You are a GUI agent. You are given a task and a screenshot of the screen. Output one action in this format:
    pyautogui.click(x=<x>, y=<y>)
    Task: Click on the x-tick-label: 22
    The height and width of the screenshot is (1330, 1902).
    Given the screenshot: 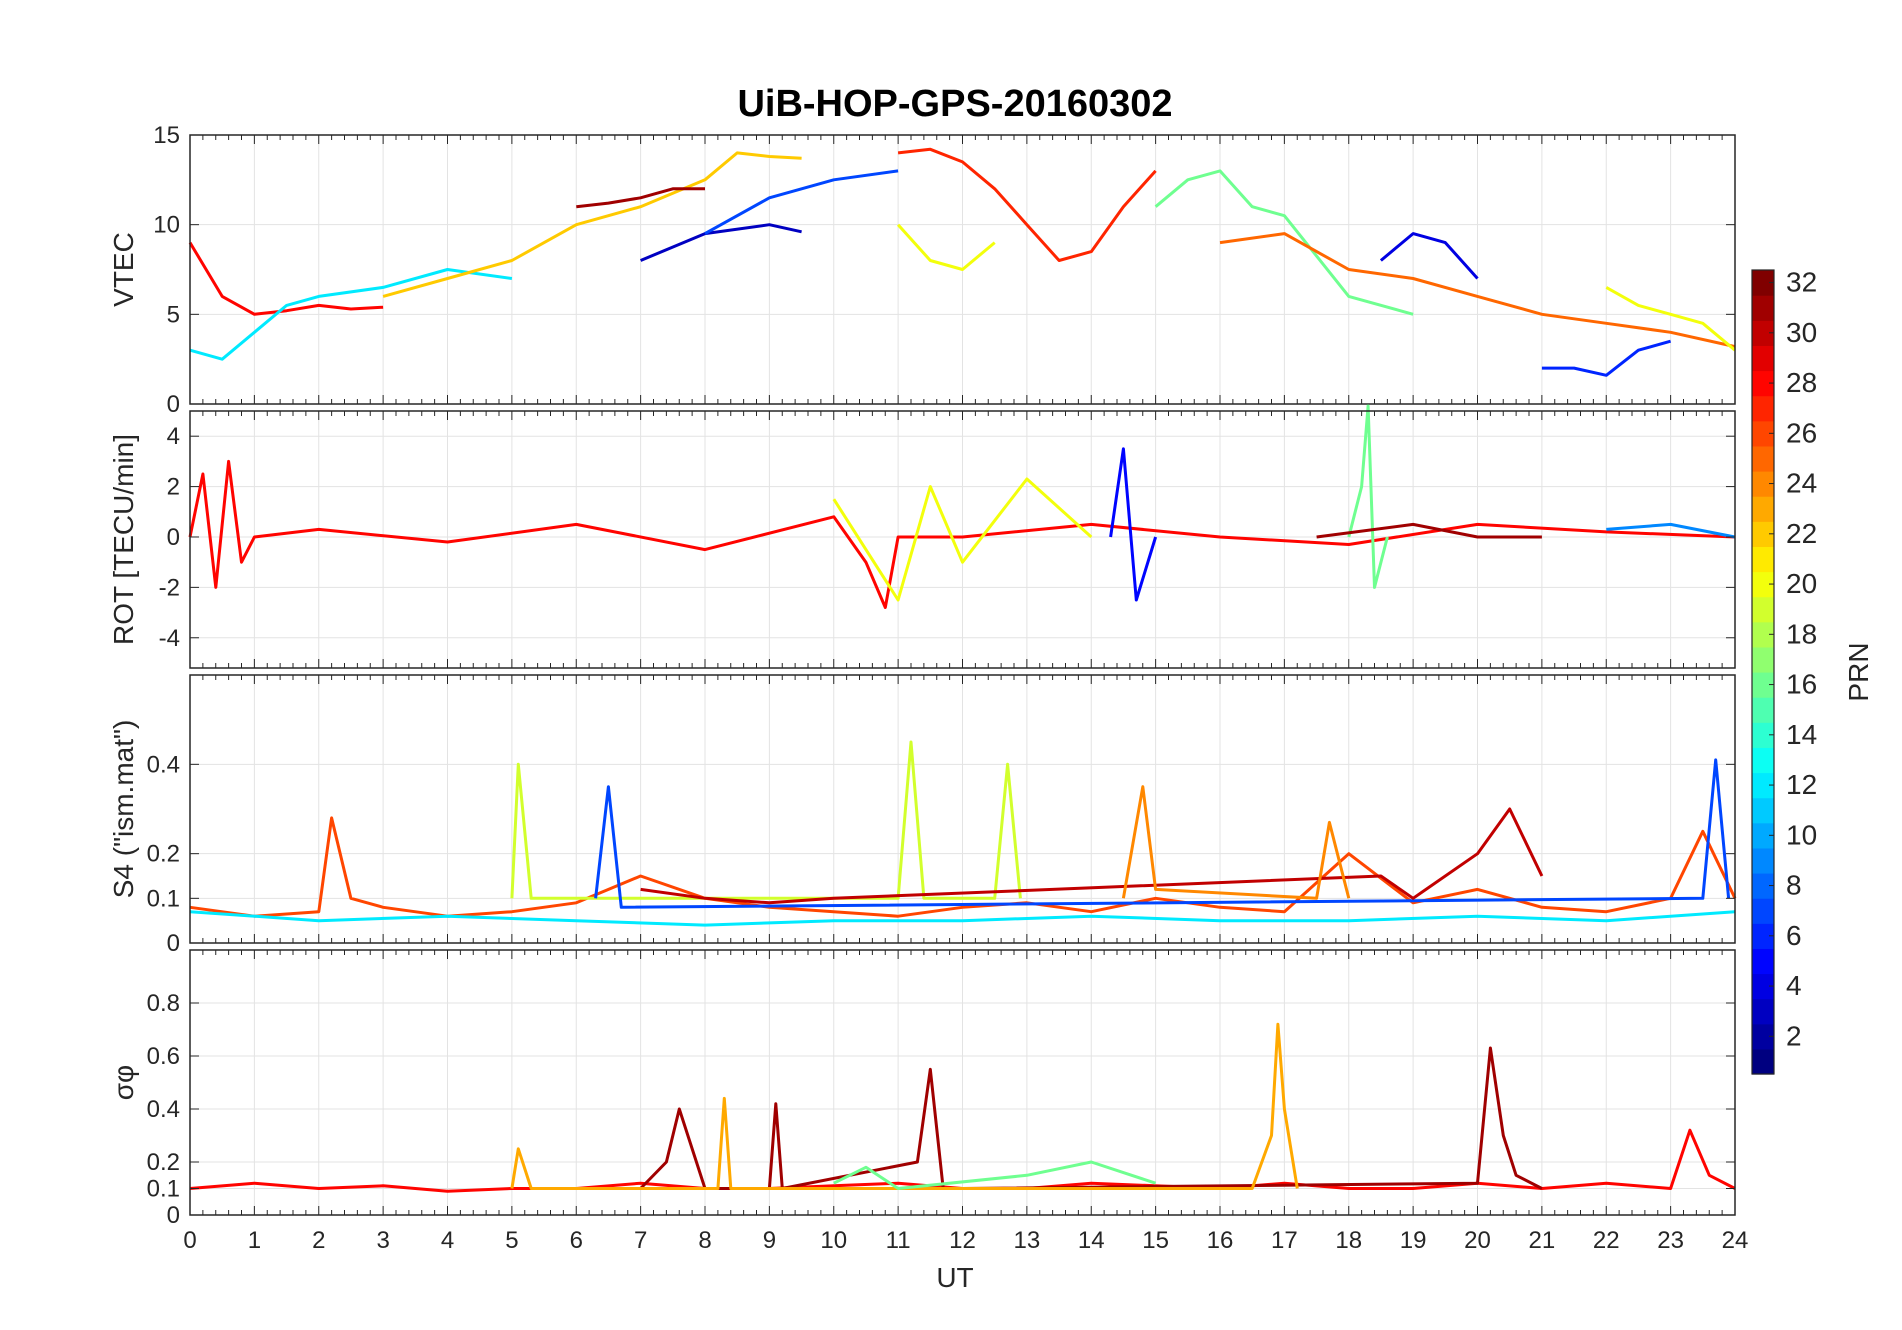 What is the action you would take?
    pyautogui.click(x=1606, y=1240)
    